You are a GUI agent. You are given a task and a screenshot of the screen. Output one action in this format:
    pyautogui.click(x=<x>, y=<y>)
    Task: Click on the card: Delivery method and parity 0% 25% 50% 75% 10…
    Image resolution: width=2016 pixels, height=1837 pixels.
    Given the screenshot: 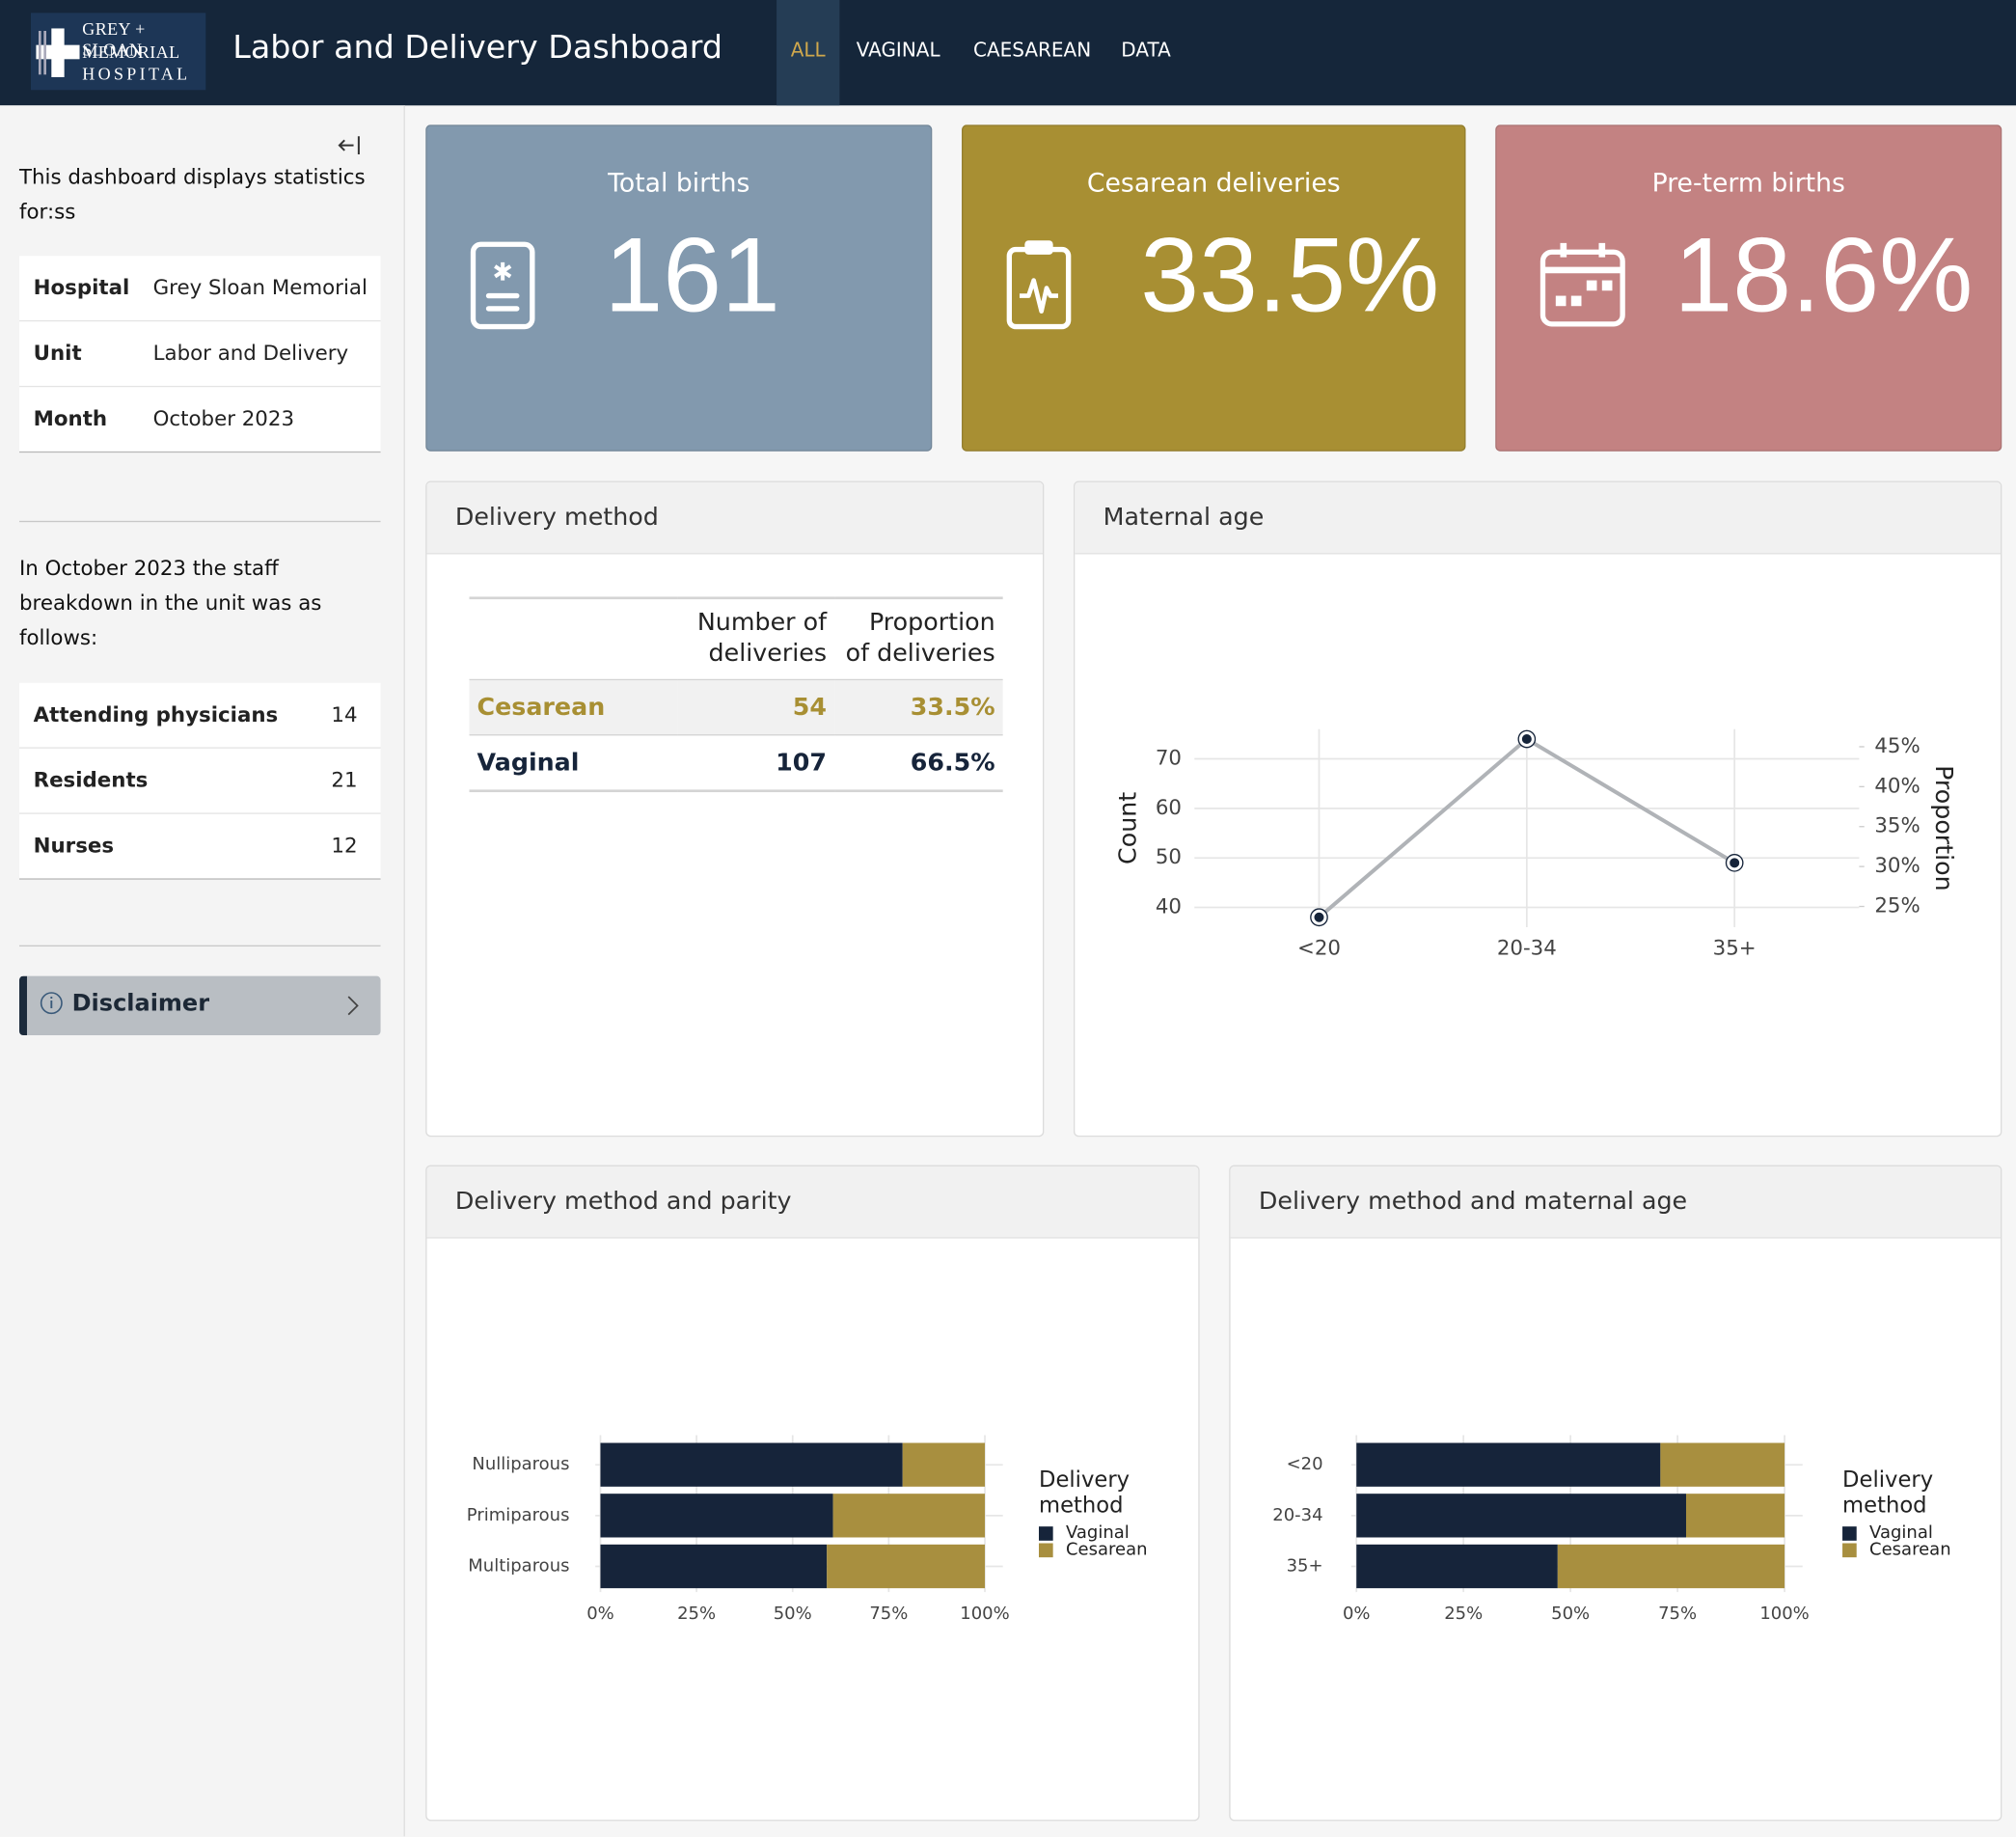 What is the action you would take?
    pyautogui.click(x=812, y=1494)
    